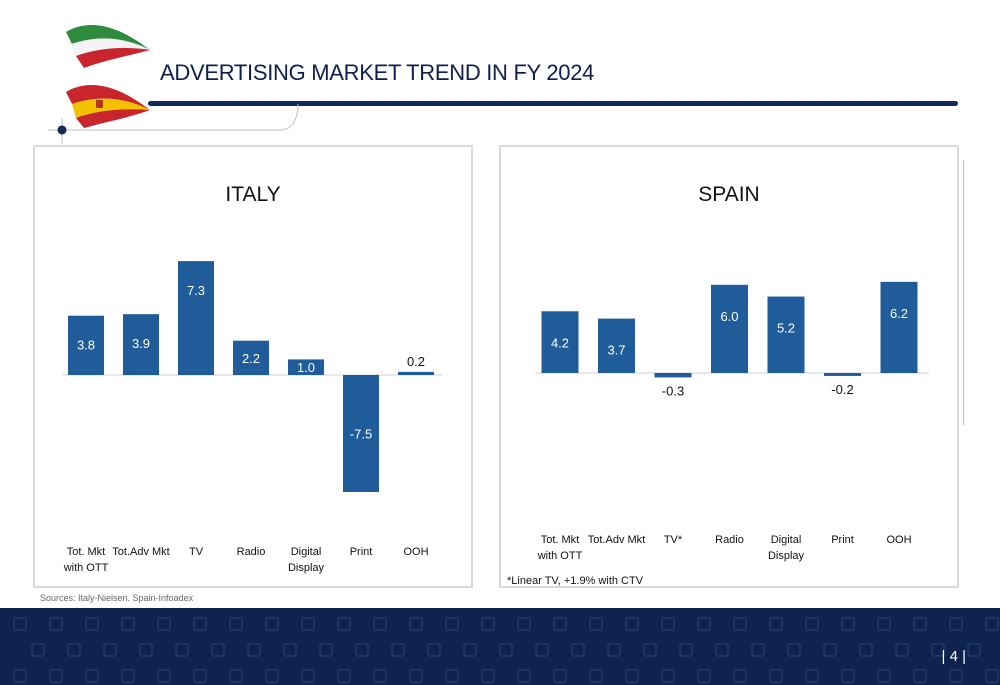  Describe the element at coordinates (673, 390) in the screenshot. I see `value-label: -0.3` at that location.